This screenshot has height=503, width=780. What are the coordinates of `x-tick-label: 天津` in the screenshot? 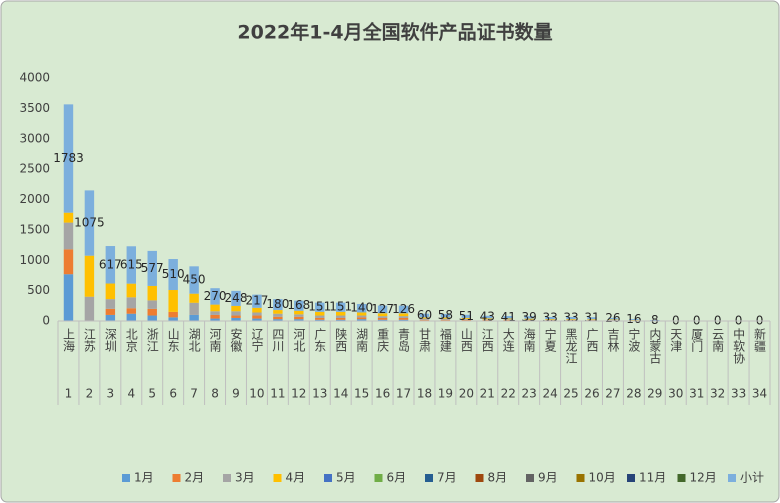 It's located at (676, 340).